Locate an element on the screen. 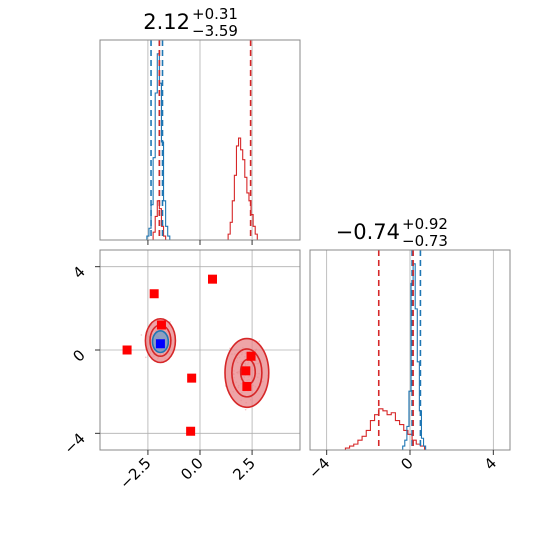 The image size is (550, 550). density-contour-red is located at coordinates (247, 373).